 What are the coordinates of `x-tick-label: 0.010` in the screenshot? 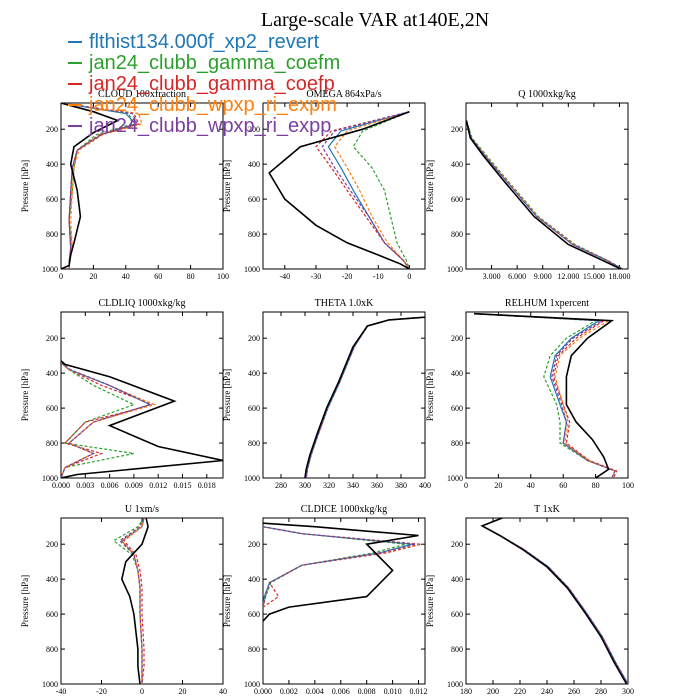 It's located at (393, 691).